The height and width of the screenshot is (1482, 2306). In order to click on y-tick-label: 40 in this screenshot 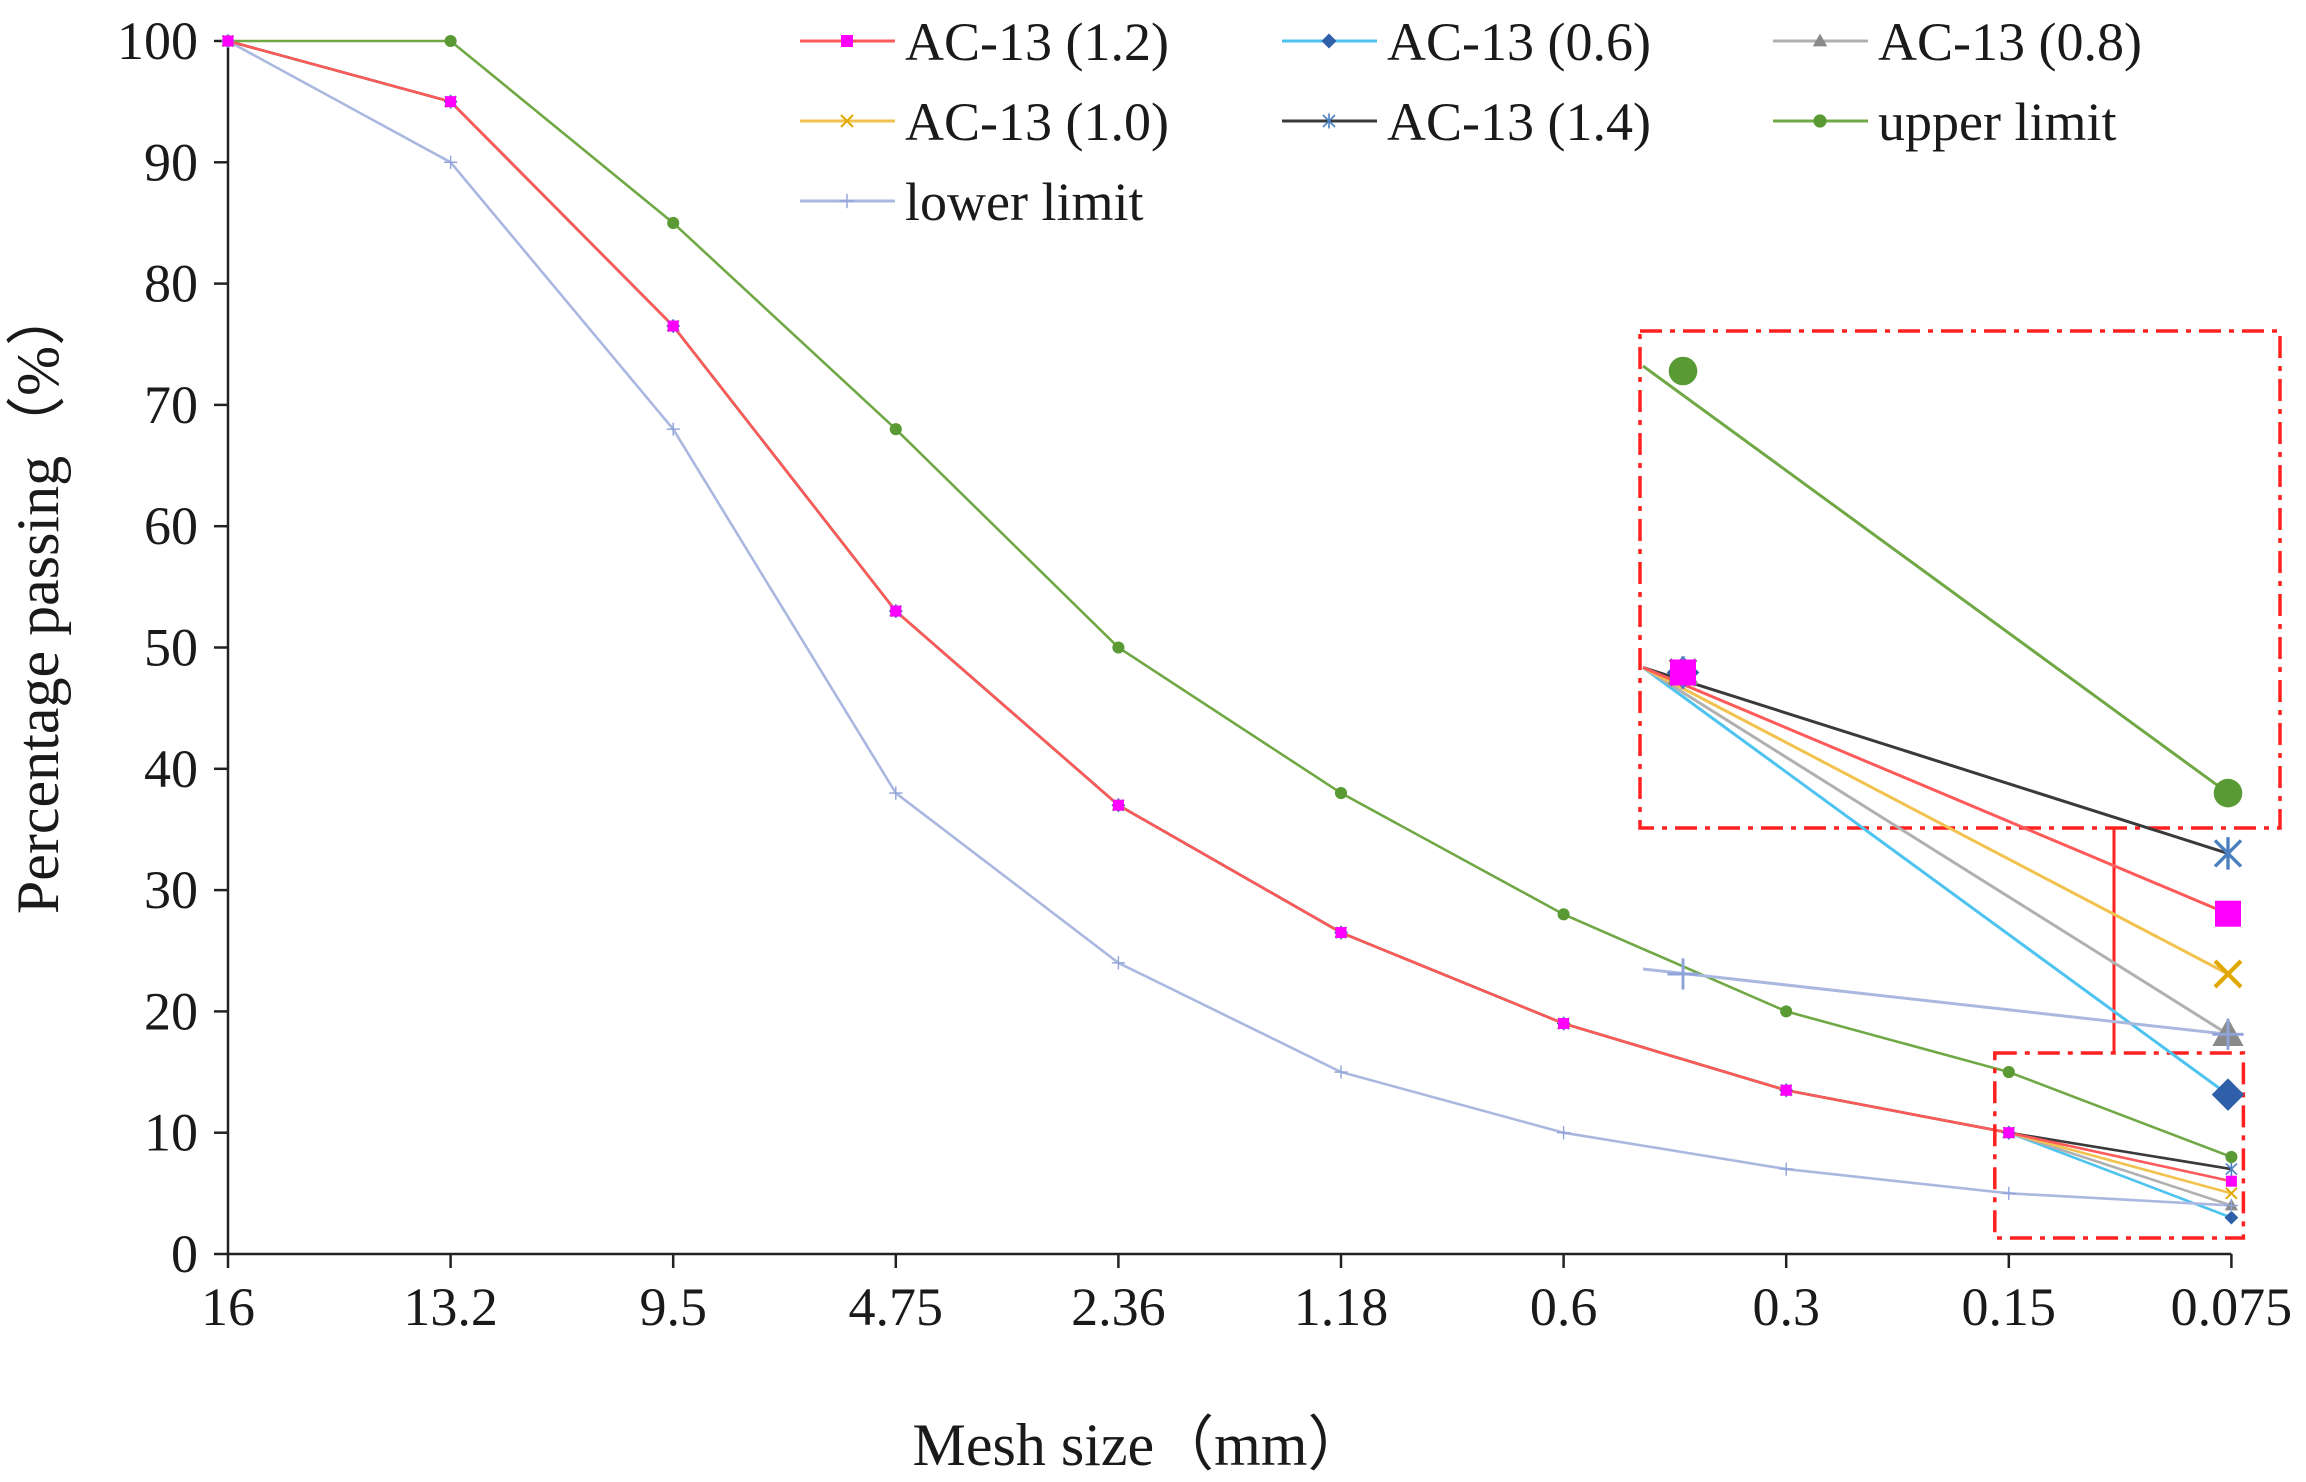, I will do `click(171, 769)`.